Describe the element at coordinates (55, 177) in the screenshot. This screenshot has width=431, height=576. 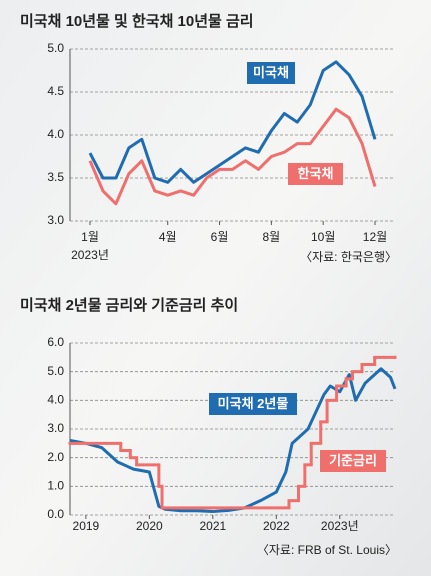
I see `y-tick-label: 3.5` at that location.